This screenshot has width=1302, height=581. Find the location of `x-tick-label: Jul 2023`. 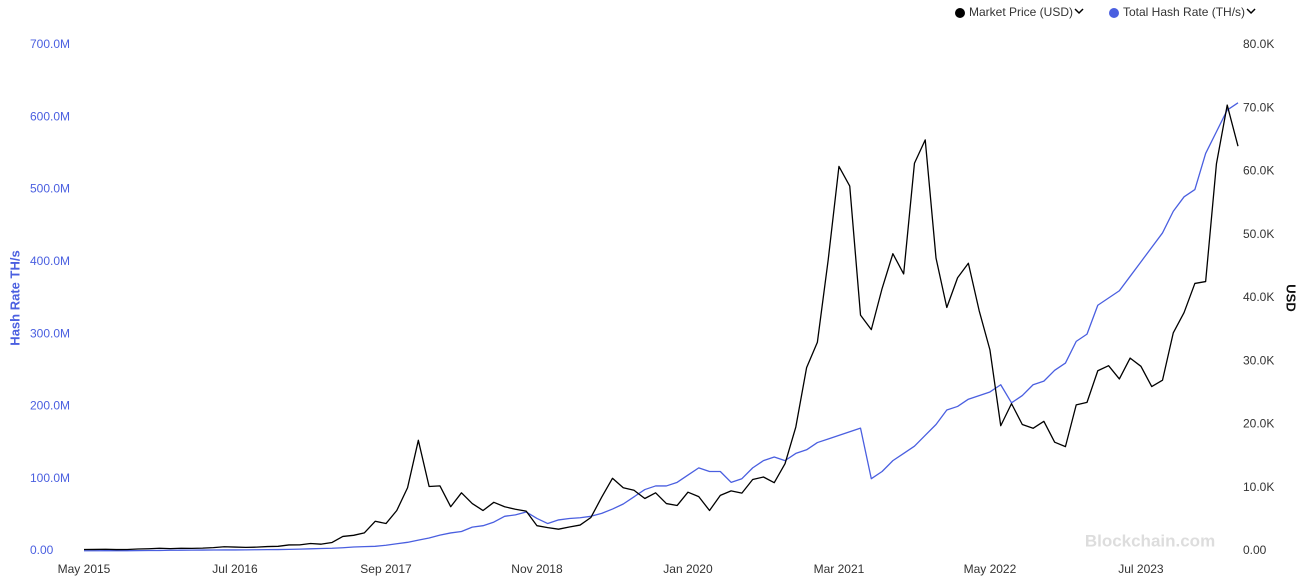

x-tick-label: Jul 2023 is located at coordinates (1141, 569).